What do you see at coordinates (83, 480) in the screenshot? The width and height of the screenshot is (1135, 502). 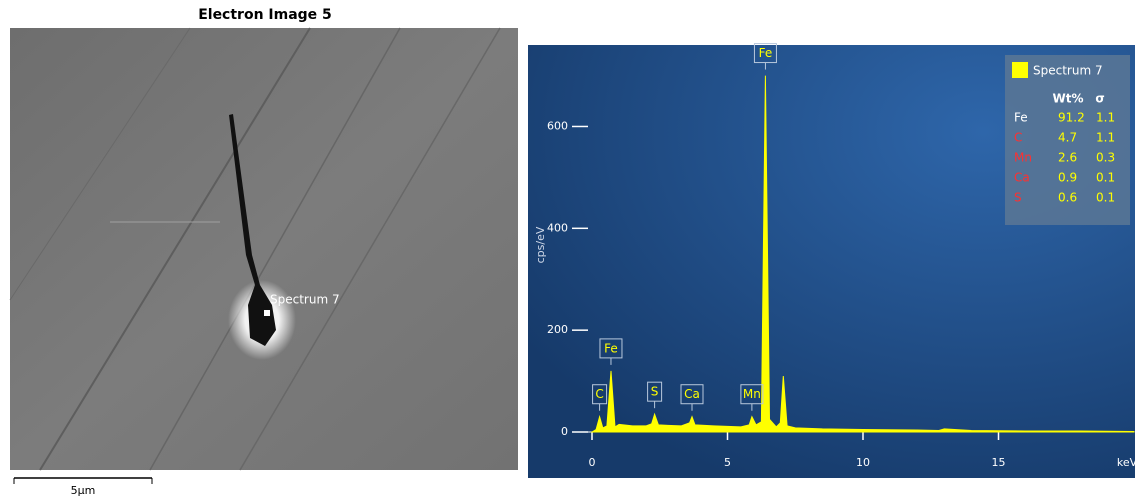 I see `scale-bar` at bounding box center [83, 480].